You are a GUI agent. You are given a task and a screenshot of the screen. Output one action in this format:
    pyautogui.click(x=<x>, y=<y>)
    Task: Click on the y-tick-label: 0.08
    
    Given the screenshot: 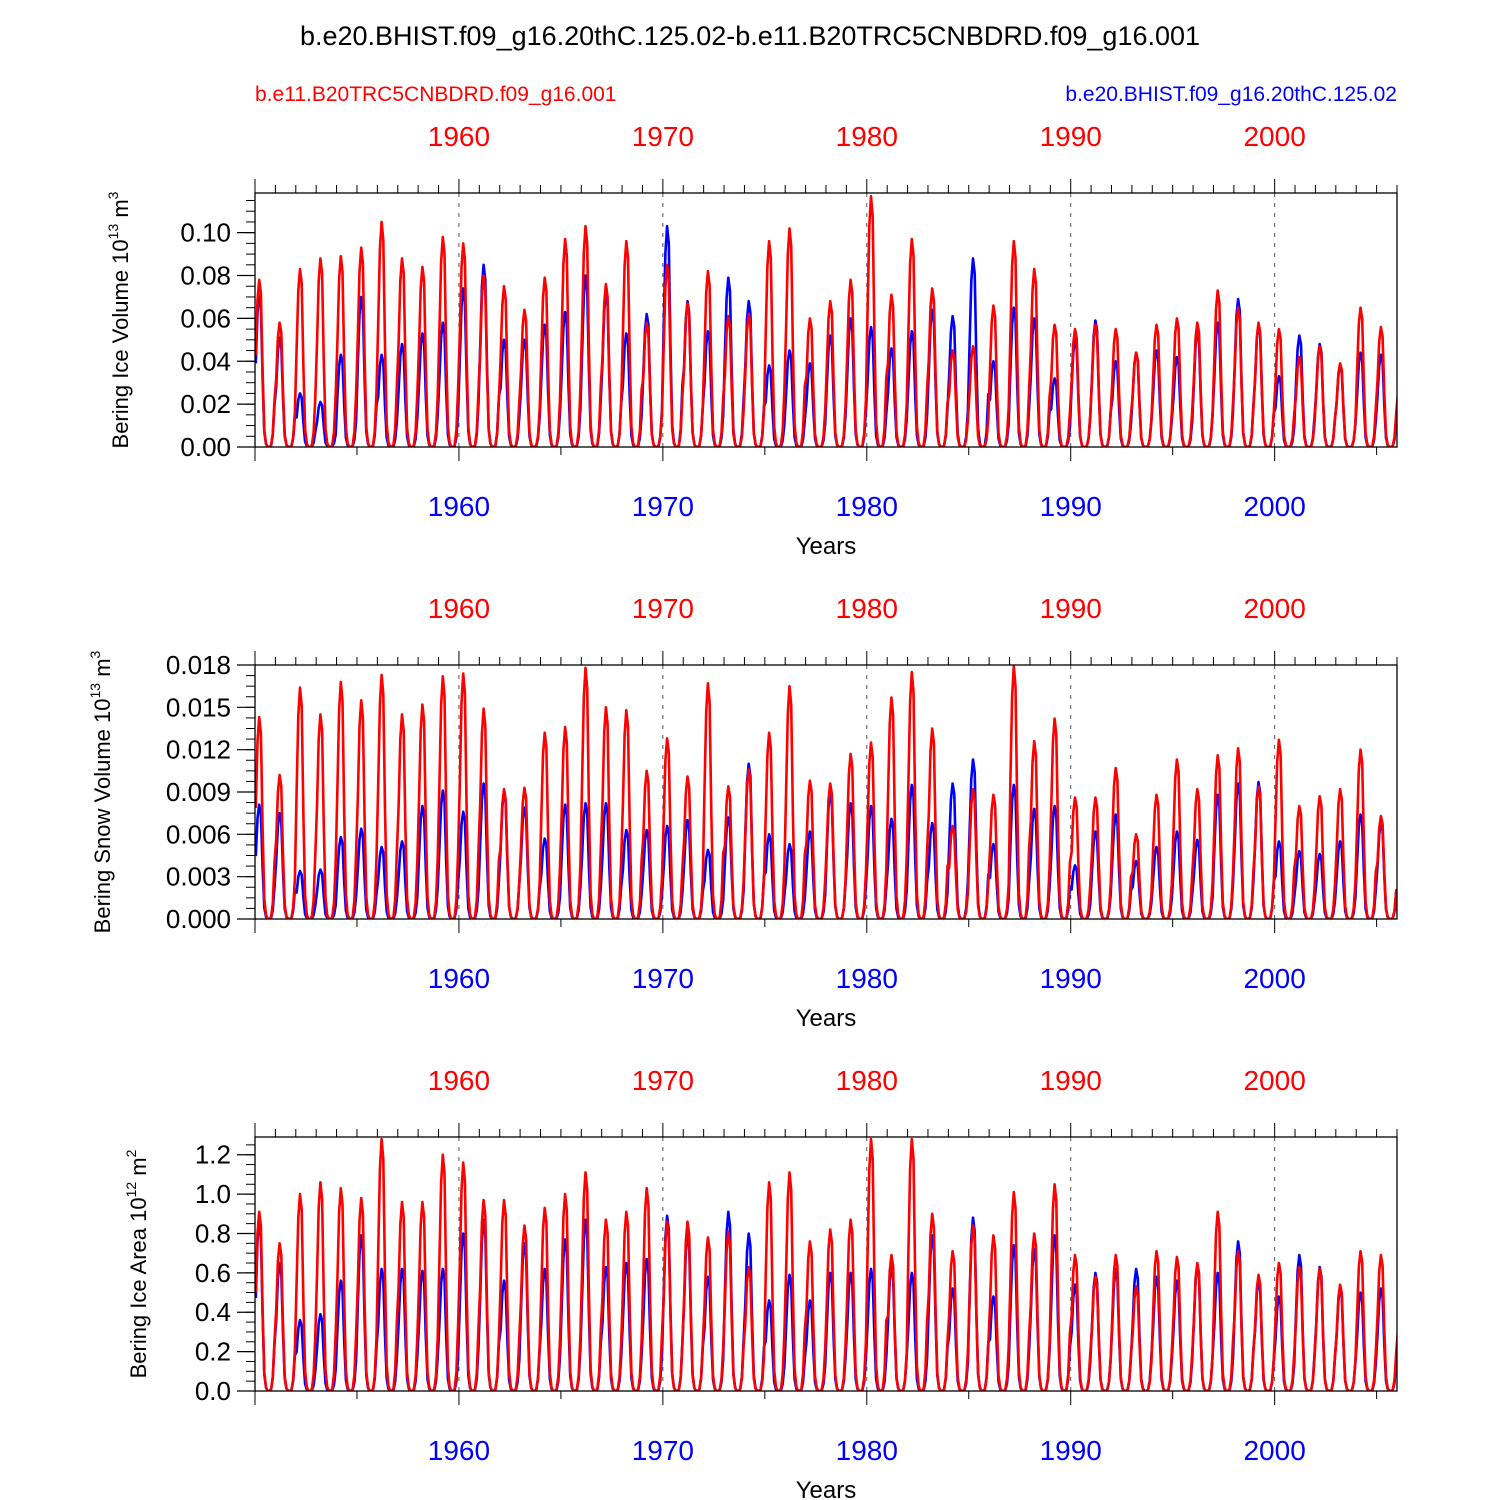 What is the action you would take?
    pyautogui.click(x=205, y=276)
    